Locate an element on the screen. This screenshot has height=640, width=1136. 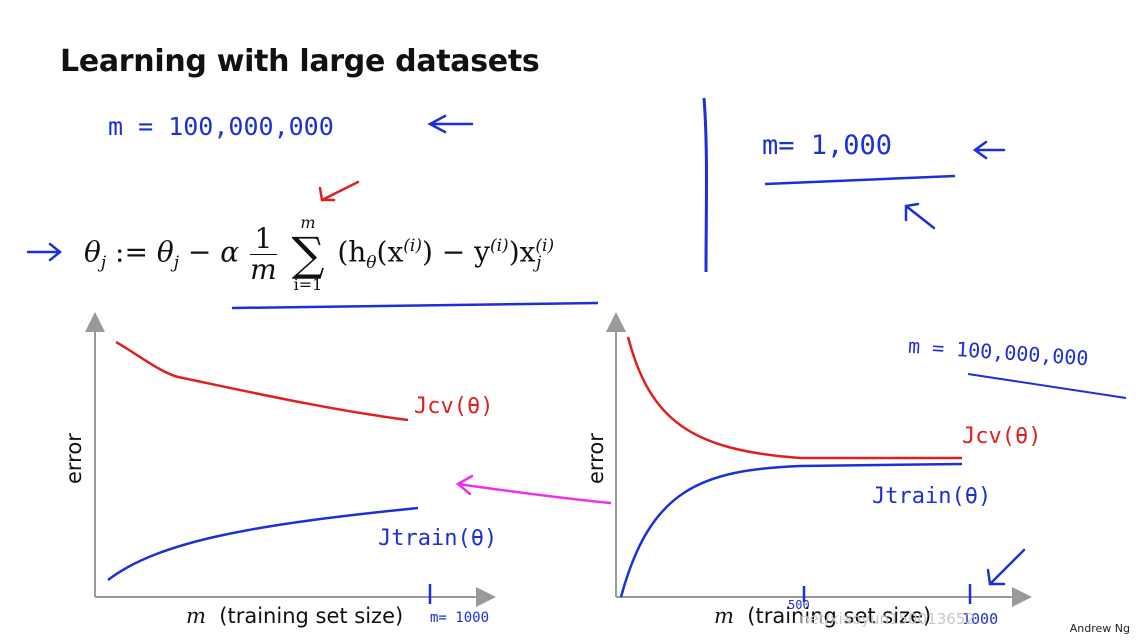
right-m-underline is located at coordinates (1047, 386).